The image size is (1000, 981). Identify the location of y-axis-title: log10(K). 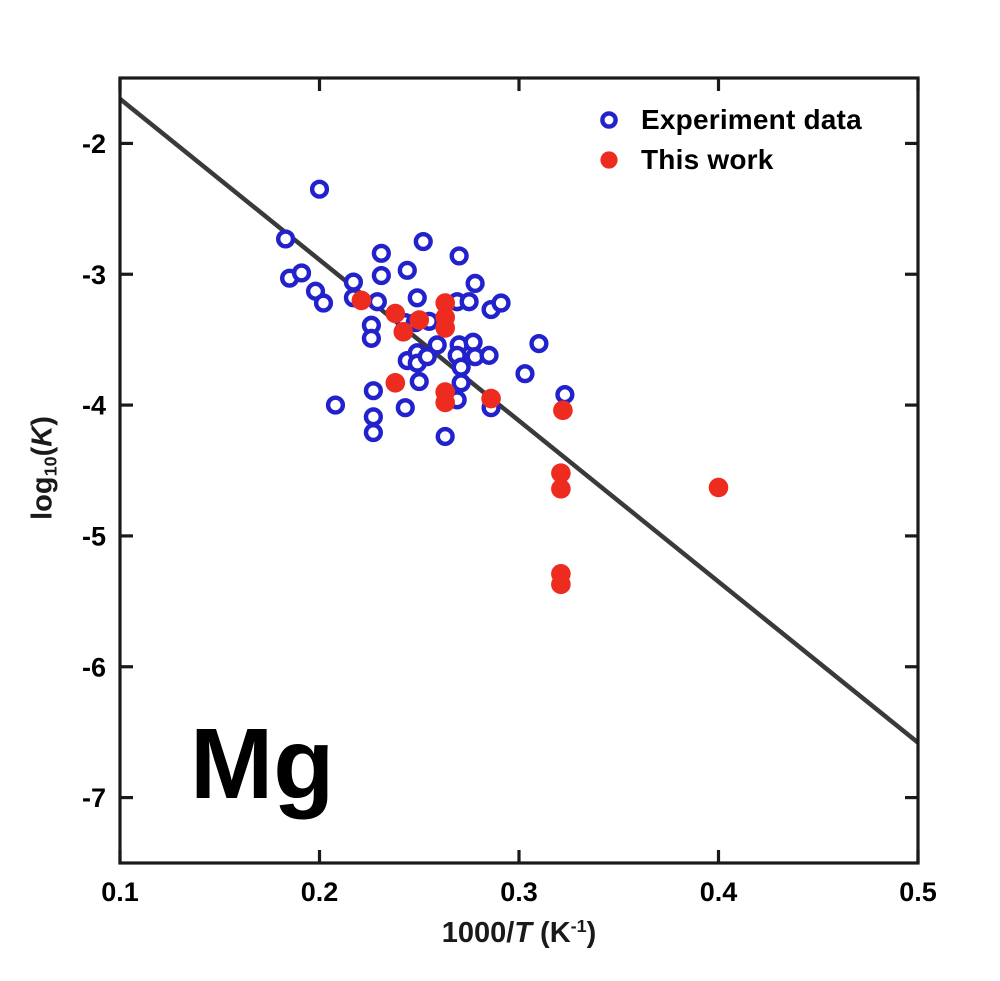
(43, 468).